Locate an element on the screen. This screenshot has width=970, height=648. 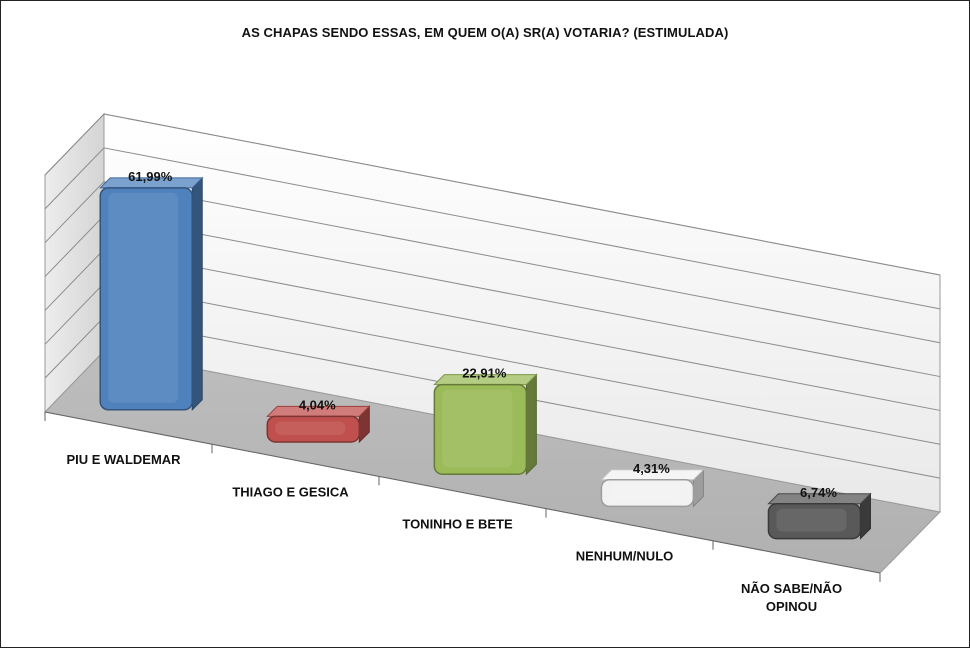
data-label: 61,99% is located at coordinates (150, 176).